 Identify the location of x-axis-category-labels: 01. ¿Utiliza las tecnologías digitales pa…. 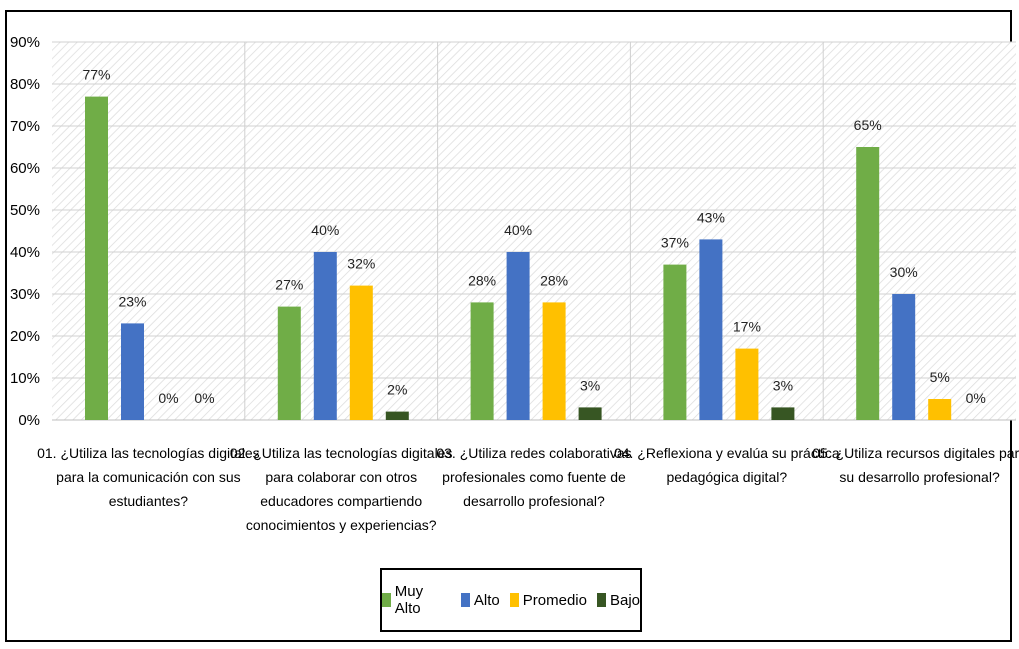
(528, 489).